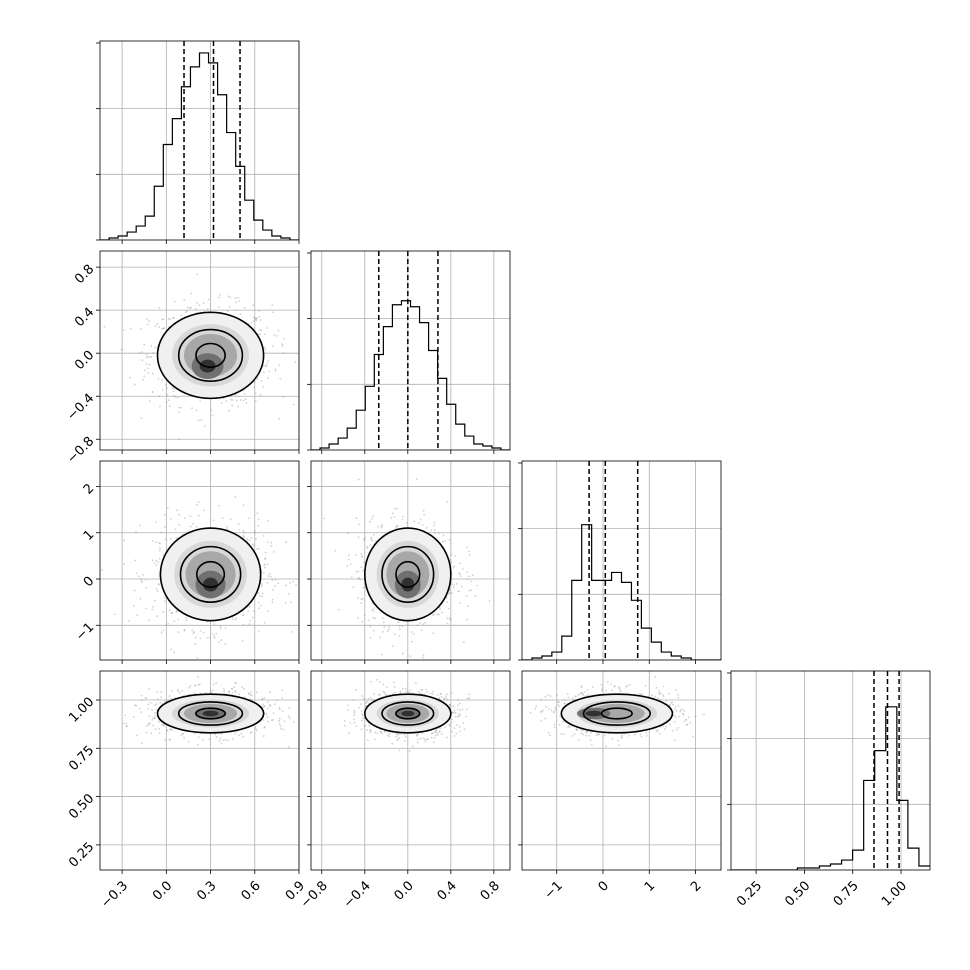 This screenshot has width=970, height=970. I want to click on panel-frame, so click(199, 560).